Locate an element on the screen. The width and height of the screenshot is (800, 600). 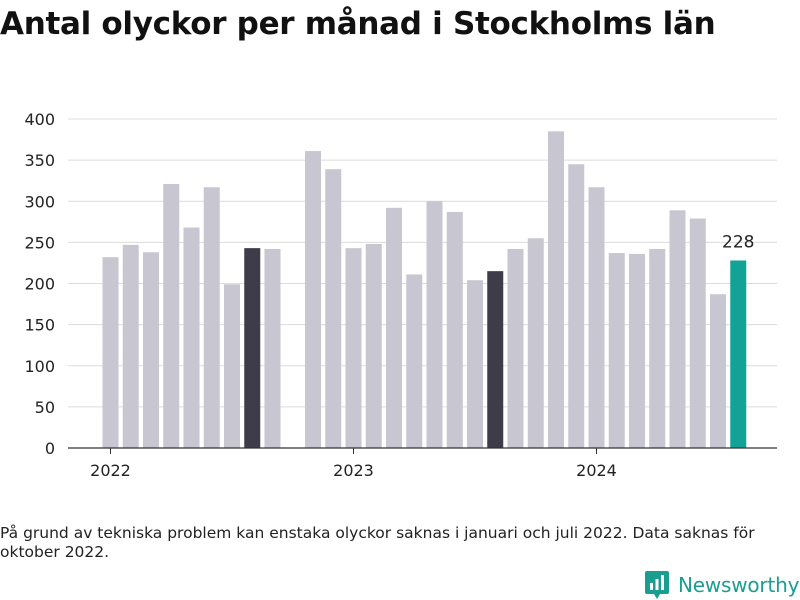
y-tick-label: 400 is located at coordinates (39, 119).